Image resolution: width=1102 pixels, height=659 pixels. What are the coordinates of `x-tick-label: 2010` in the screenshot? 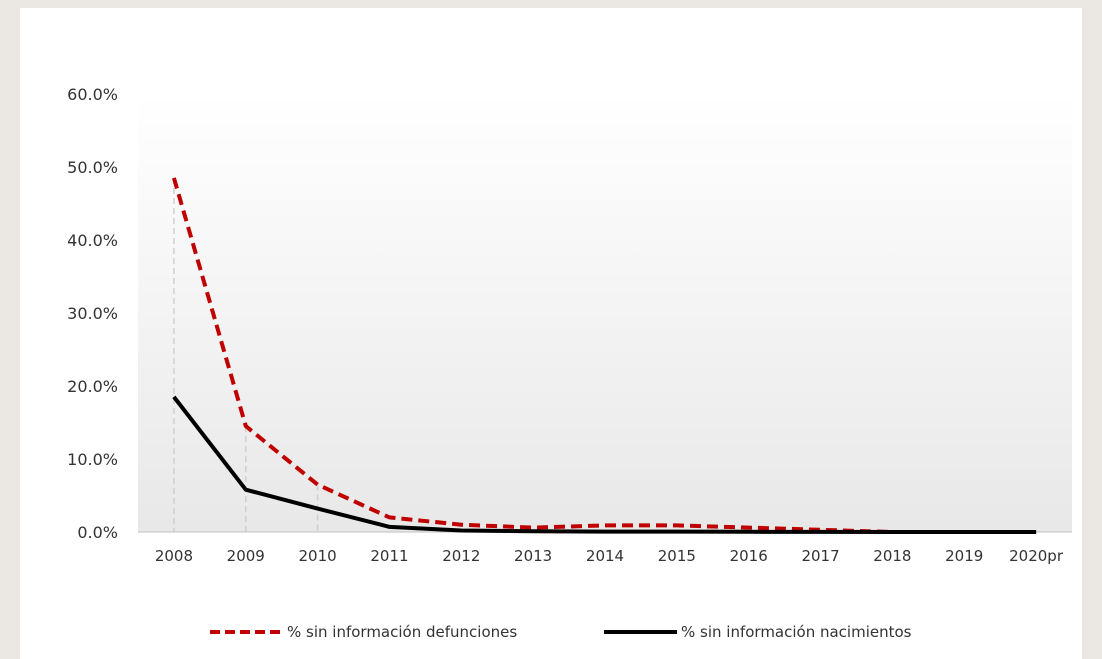 It's located at (318, 556).